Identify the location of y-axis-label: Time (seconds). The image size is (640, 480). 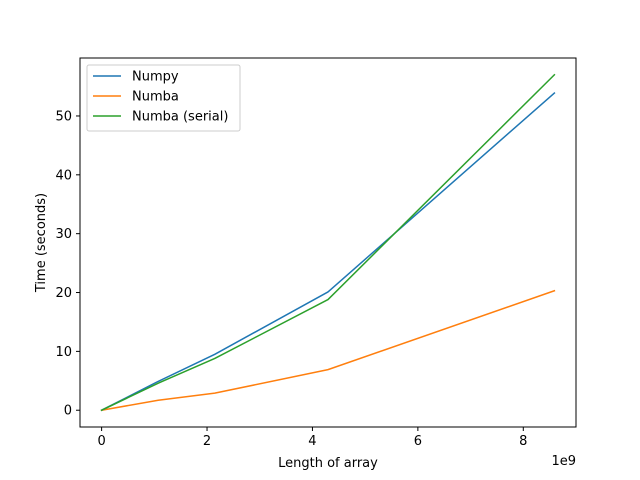
(41, 243).